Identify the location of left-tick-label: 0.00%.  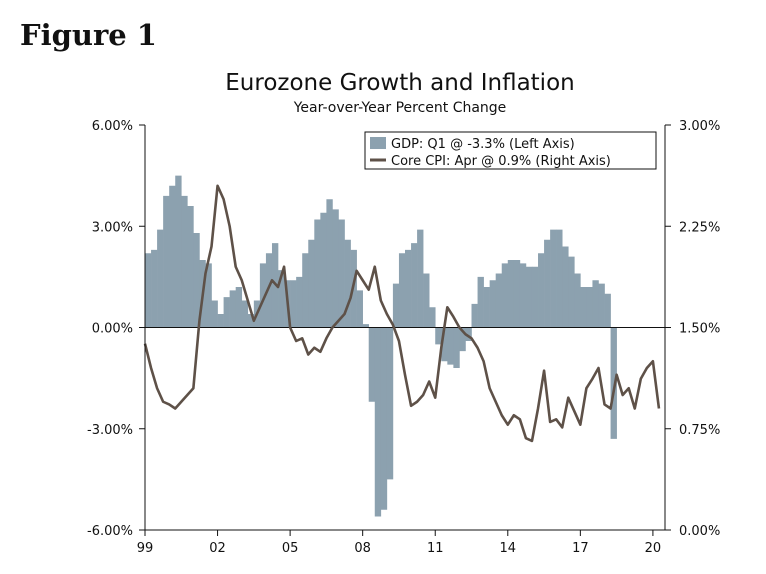
(112, 329).